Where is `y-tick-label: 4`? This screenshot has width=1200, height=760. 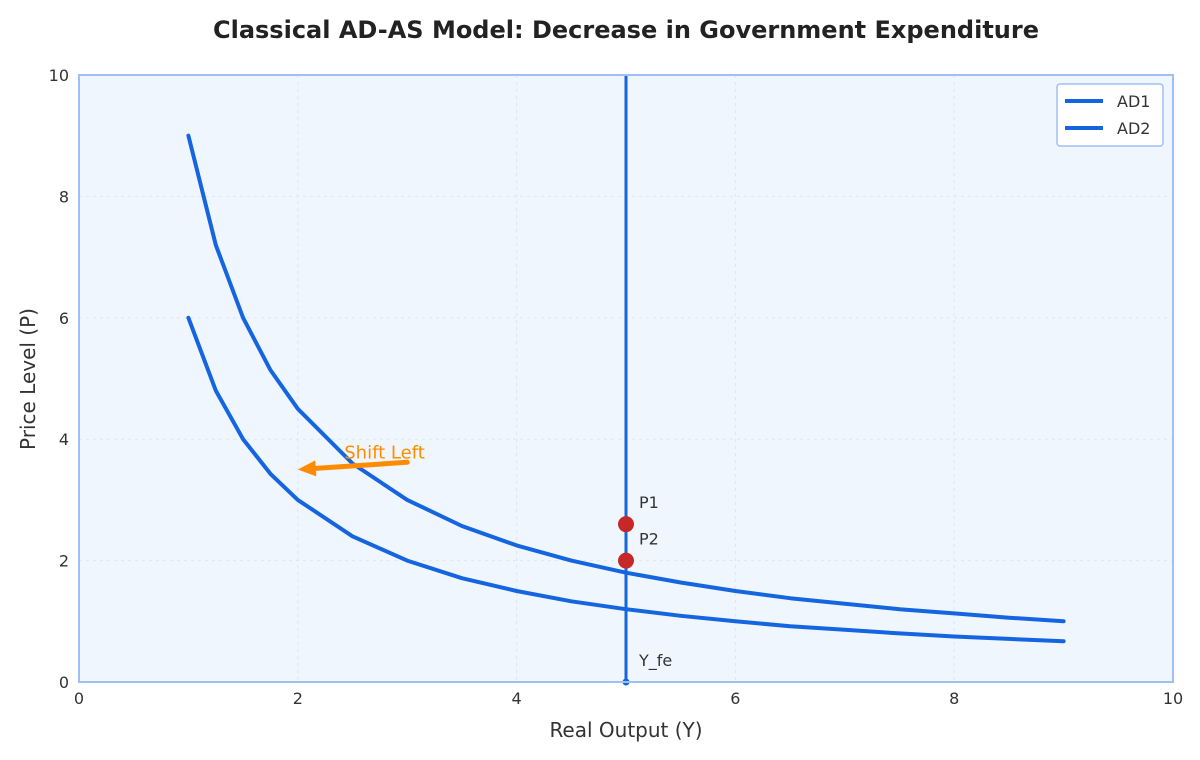
y-tick-label: 4 is located at coordinates (64, 439).